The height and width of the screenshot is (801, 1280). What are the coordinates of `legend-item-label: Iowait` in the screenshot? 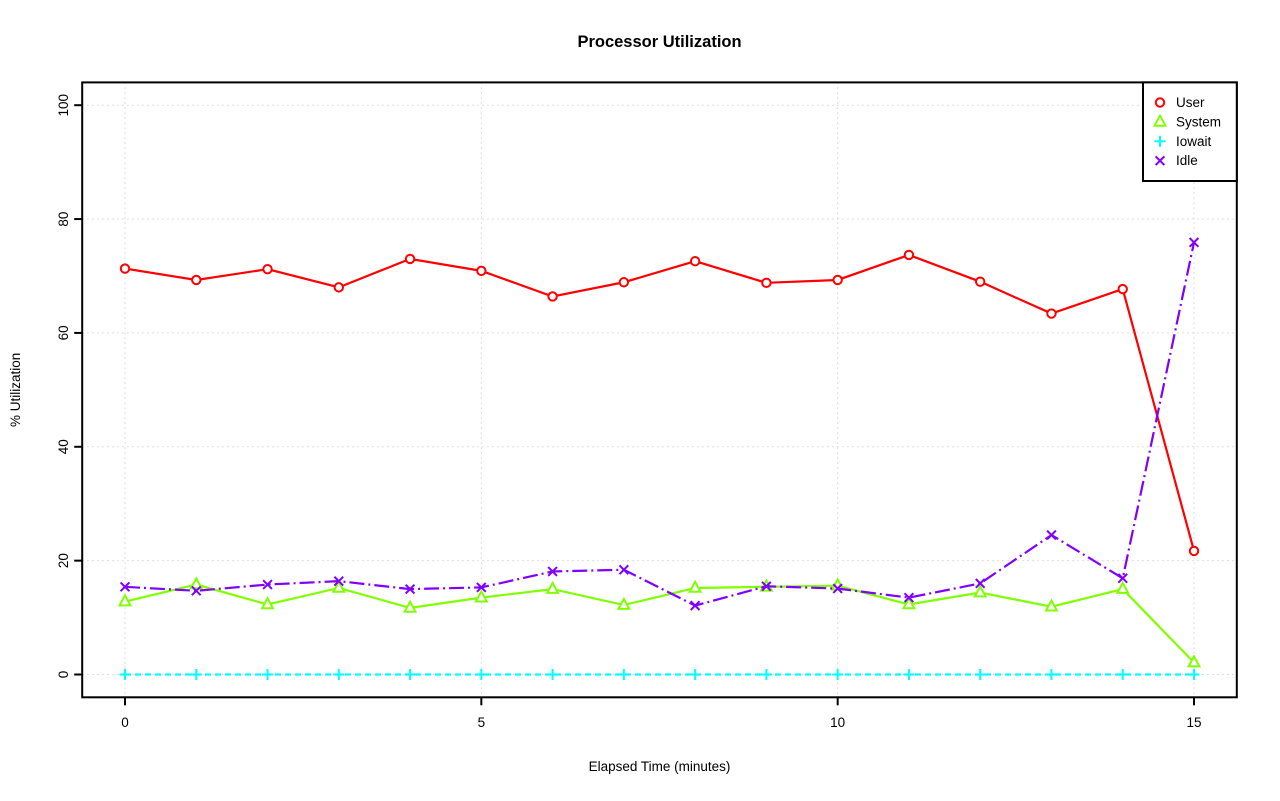 It's located at (1194, 141).